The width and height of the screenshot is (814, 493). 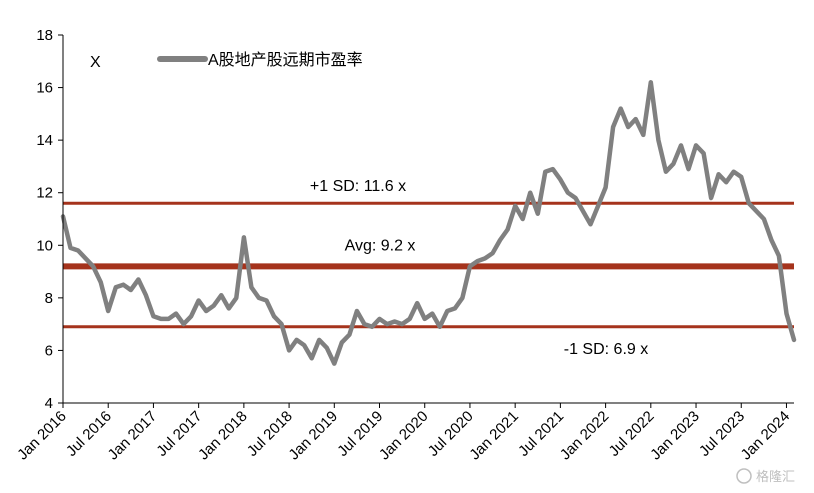 What do you see at coordinates (95, 62) in the screenshot?
I see `unit-label: X` at bounding box center [95, 62].